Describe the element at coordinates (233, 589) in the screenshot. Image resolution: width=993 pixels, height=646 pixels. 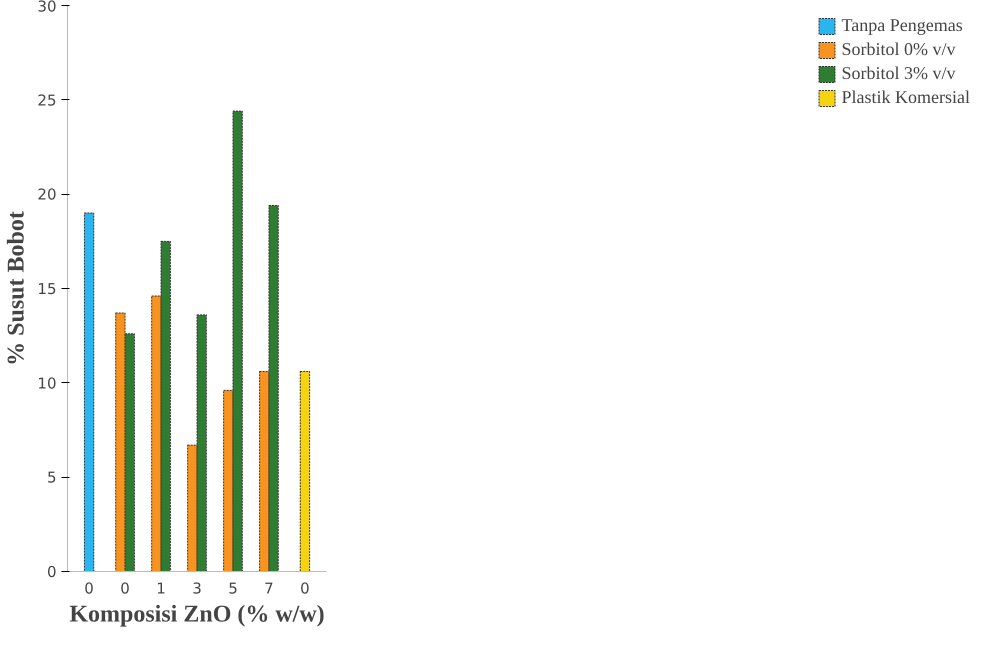
I see `x-tick-label: 5` at that location.